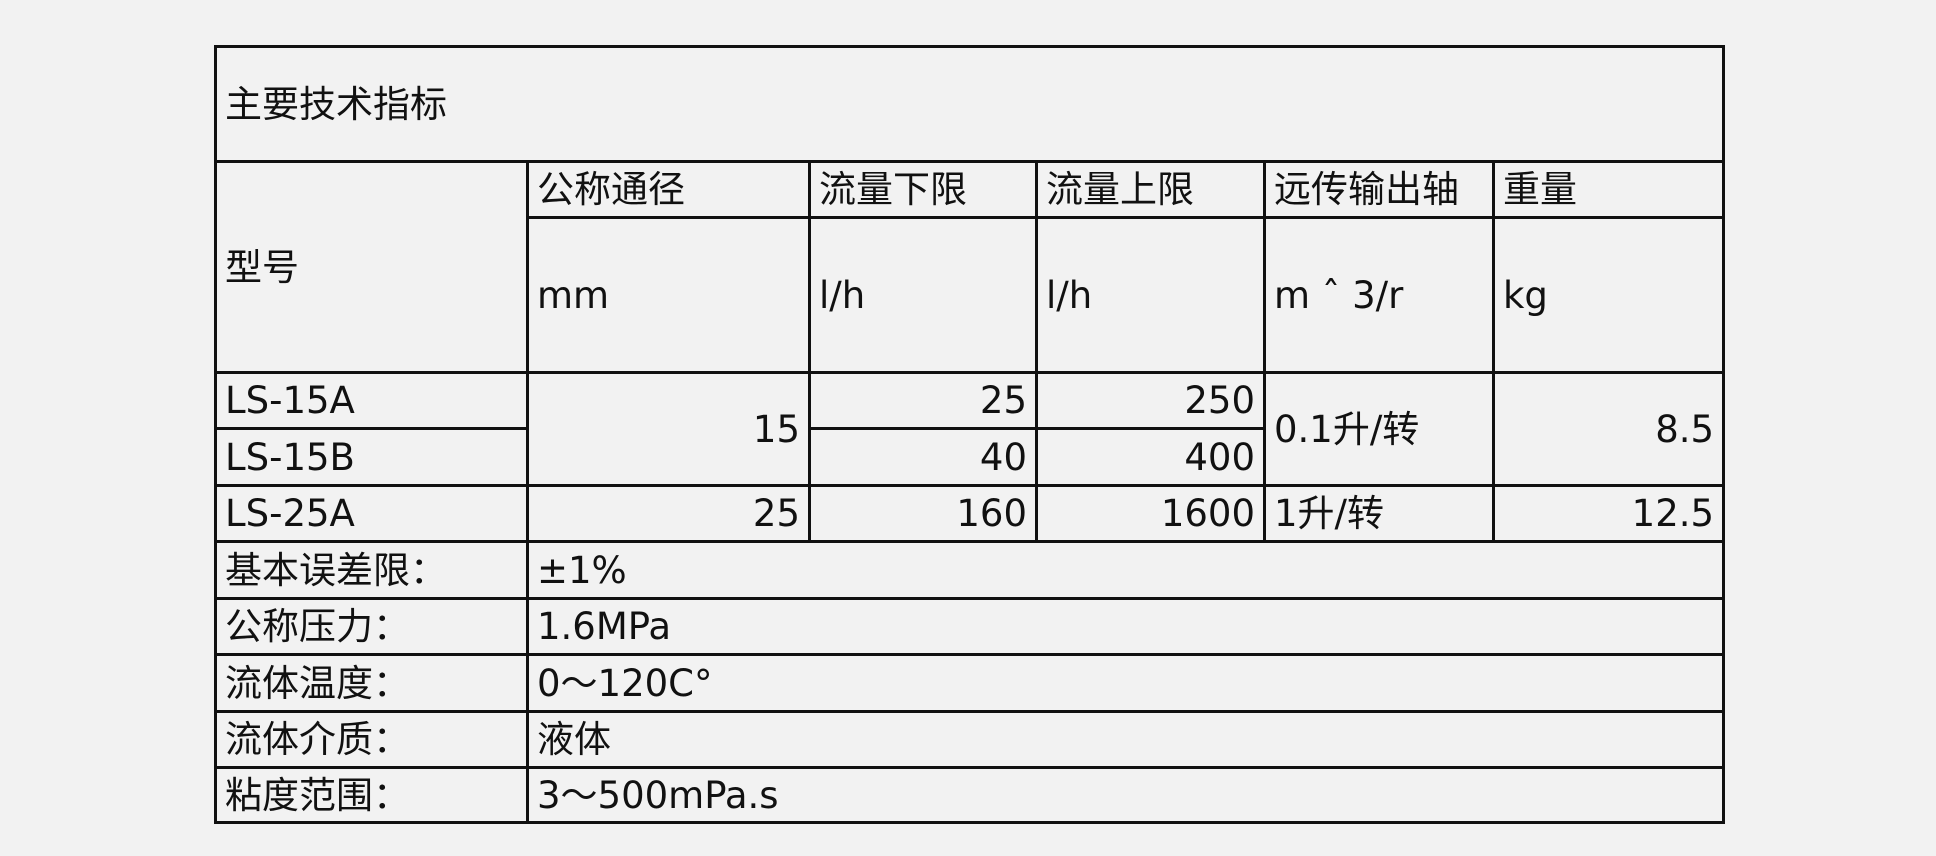  What do you see at coordinates (1150, 400) in the screenshot?
I see `cell-flow-max: 250` at bounding box center [1150, 400].